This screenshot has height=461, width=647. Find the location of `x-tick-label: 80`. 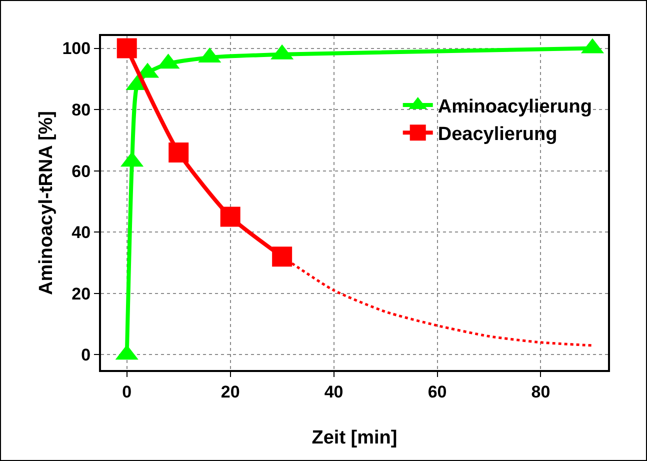

x-tick-label: 80 is located at coordinates (540, 392).